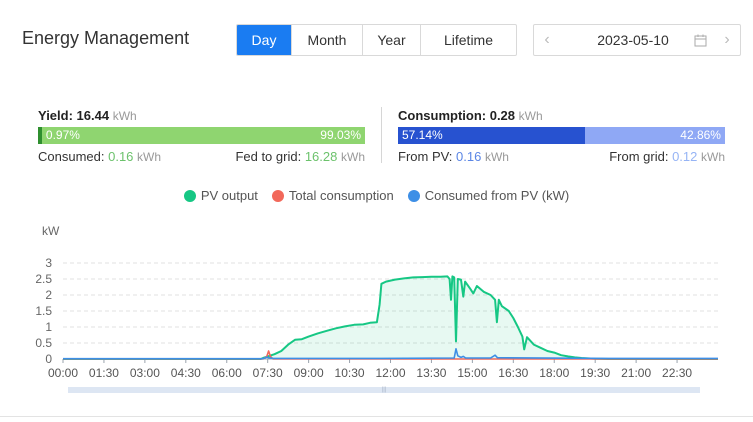 The image size is (753, 422). I want to click on series-line-consumed-from-pv, so click(390, 354).